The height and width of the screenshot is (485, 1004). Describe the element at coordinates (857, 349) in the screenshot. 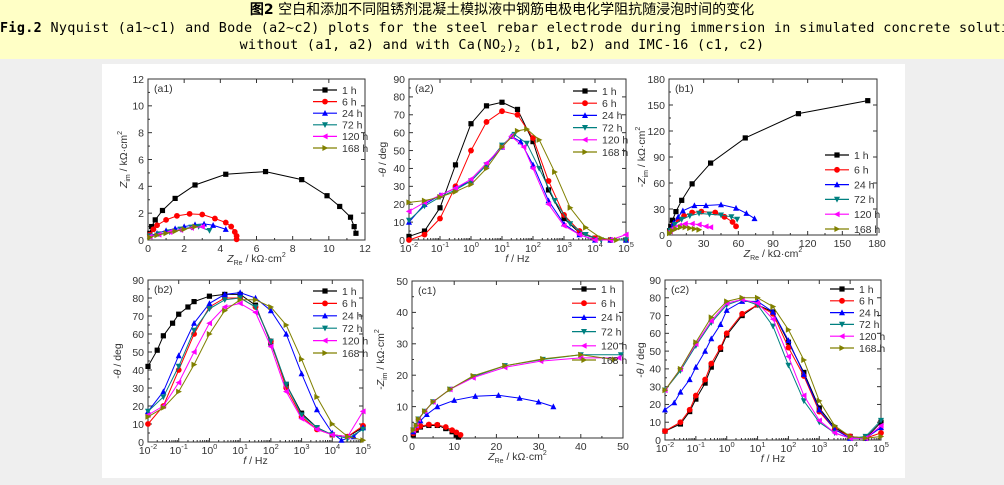

I see `legend-entry: 168 h` at that location.